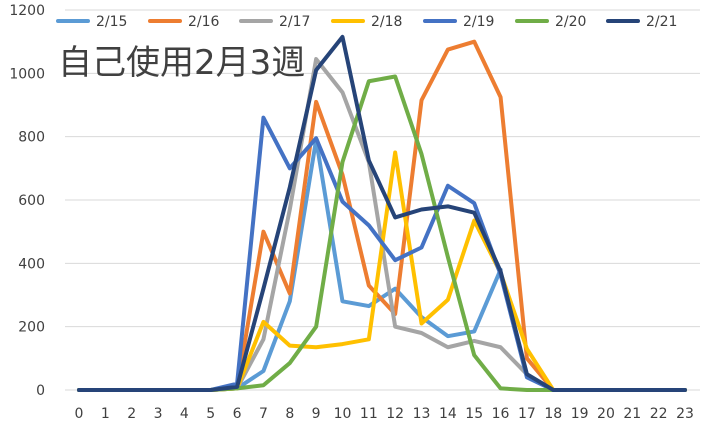 Image resolution: width=717 pixels, height=432 pixels. What do you see at coordinates (369, 414) in the screenshot?
I see `x-tick-label: 11` at bounding box center [369, 414].